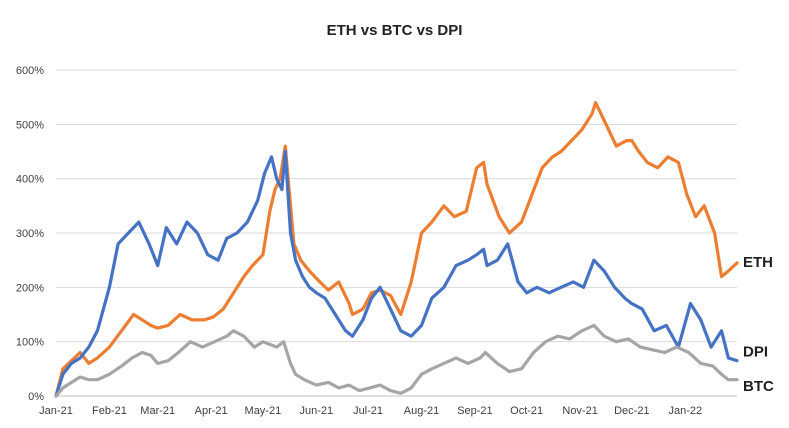 This screenshot has width=789, height=428. What do you see at coordinates (526, 411) in the screenshot?
I see `x-tick-label: Oct-21` at bounding box center [526, 411].